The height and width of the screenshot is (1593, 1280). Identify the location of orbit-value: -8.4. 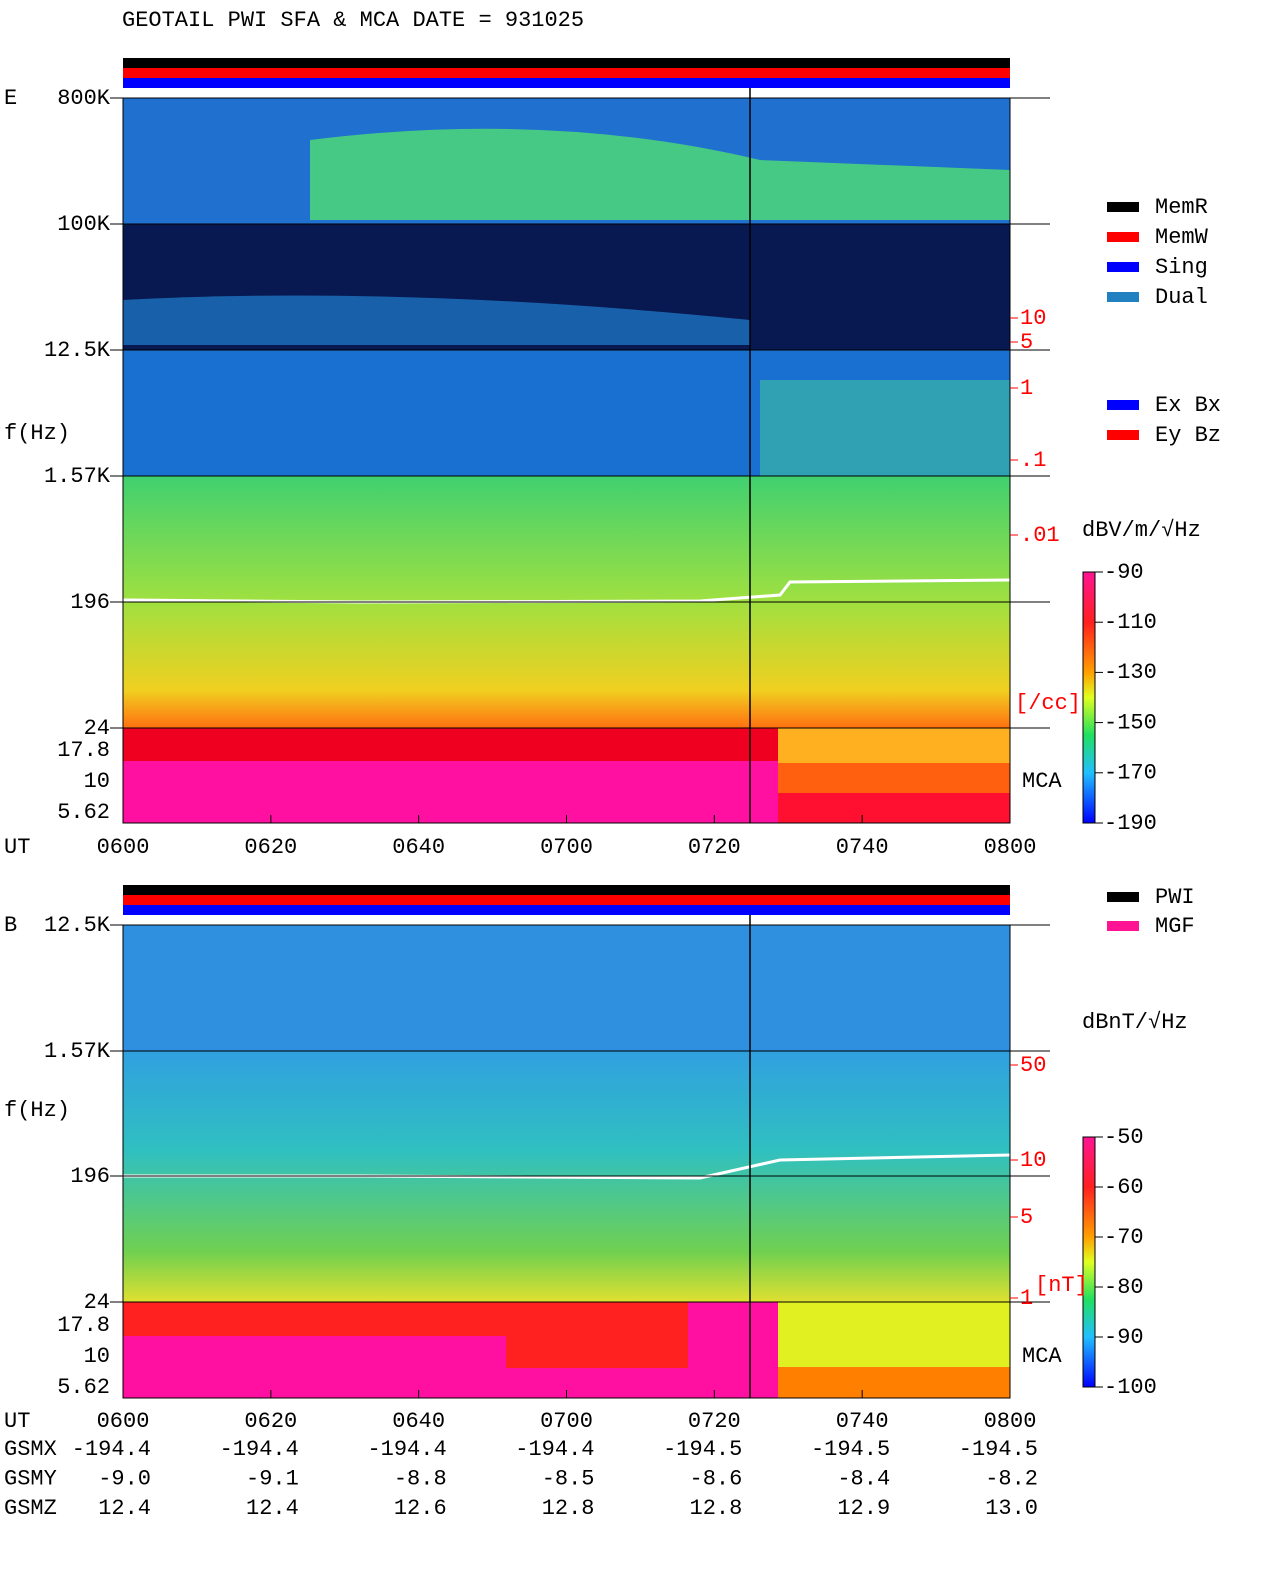
(863, 1478).